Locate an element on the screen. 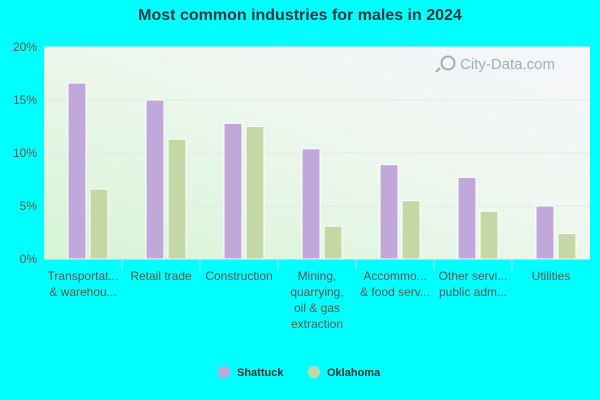  y-tick-label: 5% is located at coordinates (29, 206).